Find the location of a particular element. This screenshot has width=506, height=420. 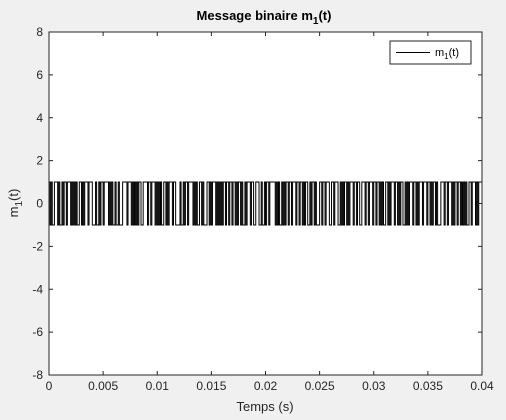

legend-label-subscript: 1 is located at coordinates (446, 56).